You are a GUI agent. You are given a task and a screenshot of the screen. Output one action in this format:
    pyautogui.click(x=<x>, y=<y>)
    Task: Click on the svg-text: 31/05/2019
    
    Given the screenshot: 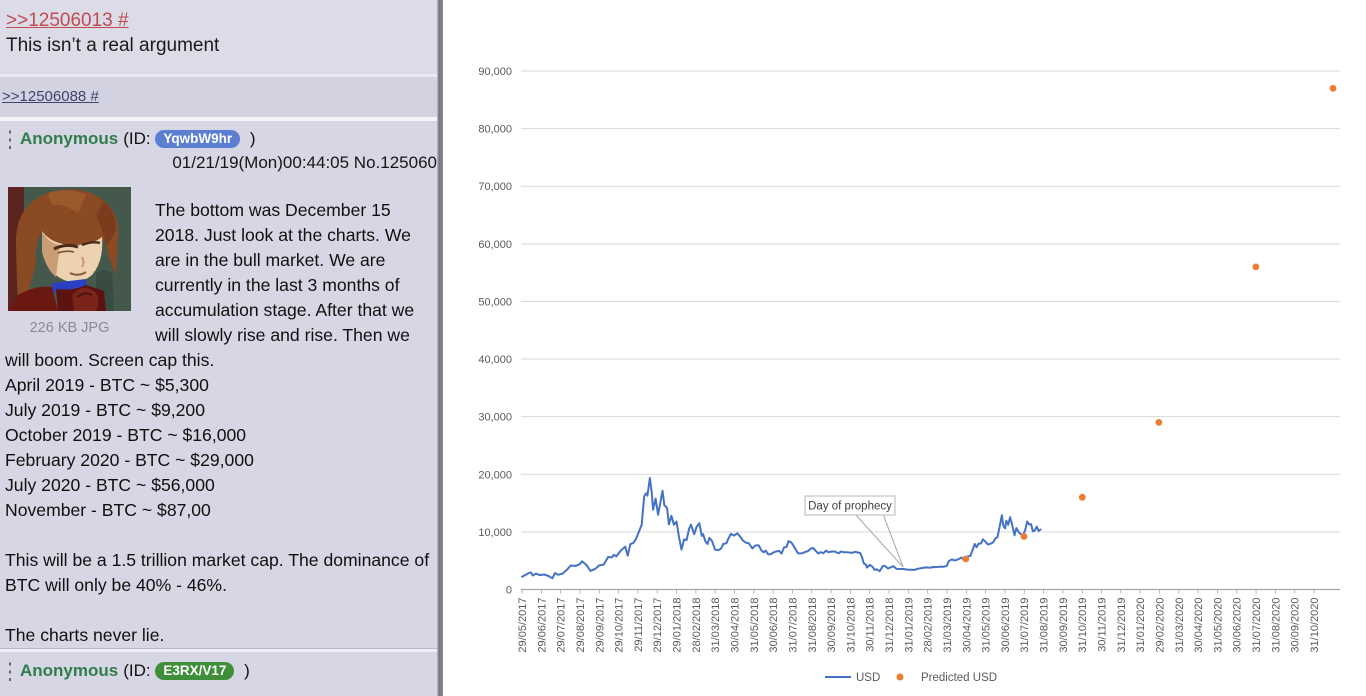 What is the action you would take?
    pyautogui.click(x=987, y=625)
    